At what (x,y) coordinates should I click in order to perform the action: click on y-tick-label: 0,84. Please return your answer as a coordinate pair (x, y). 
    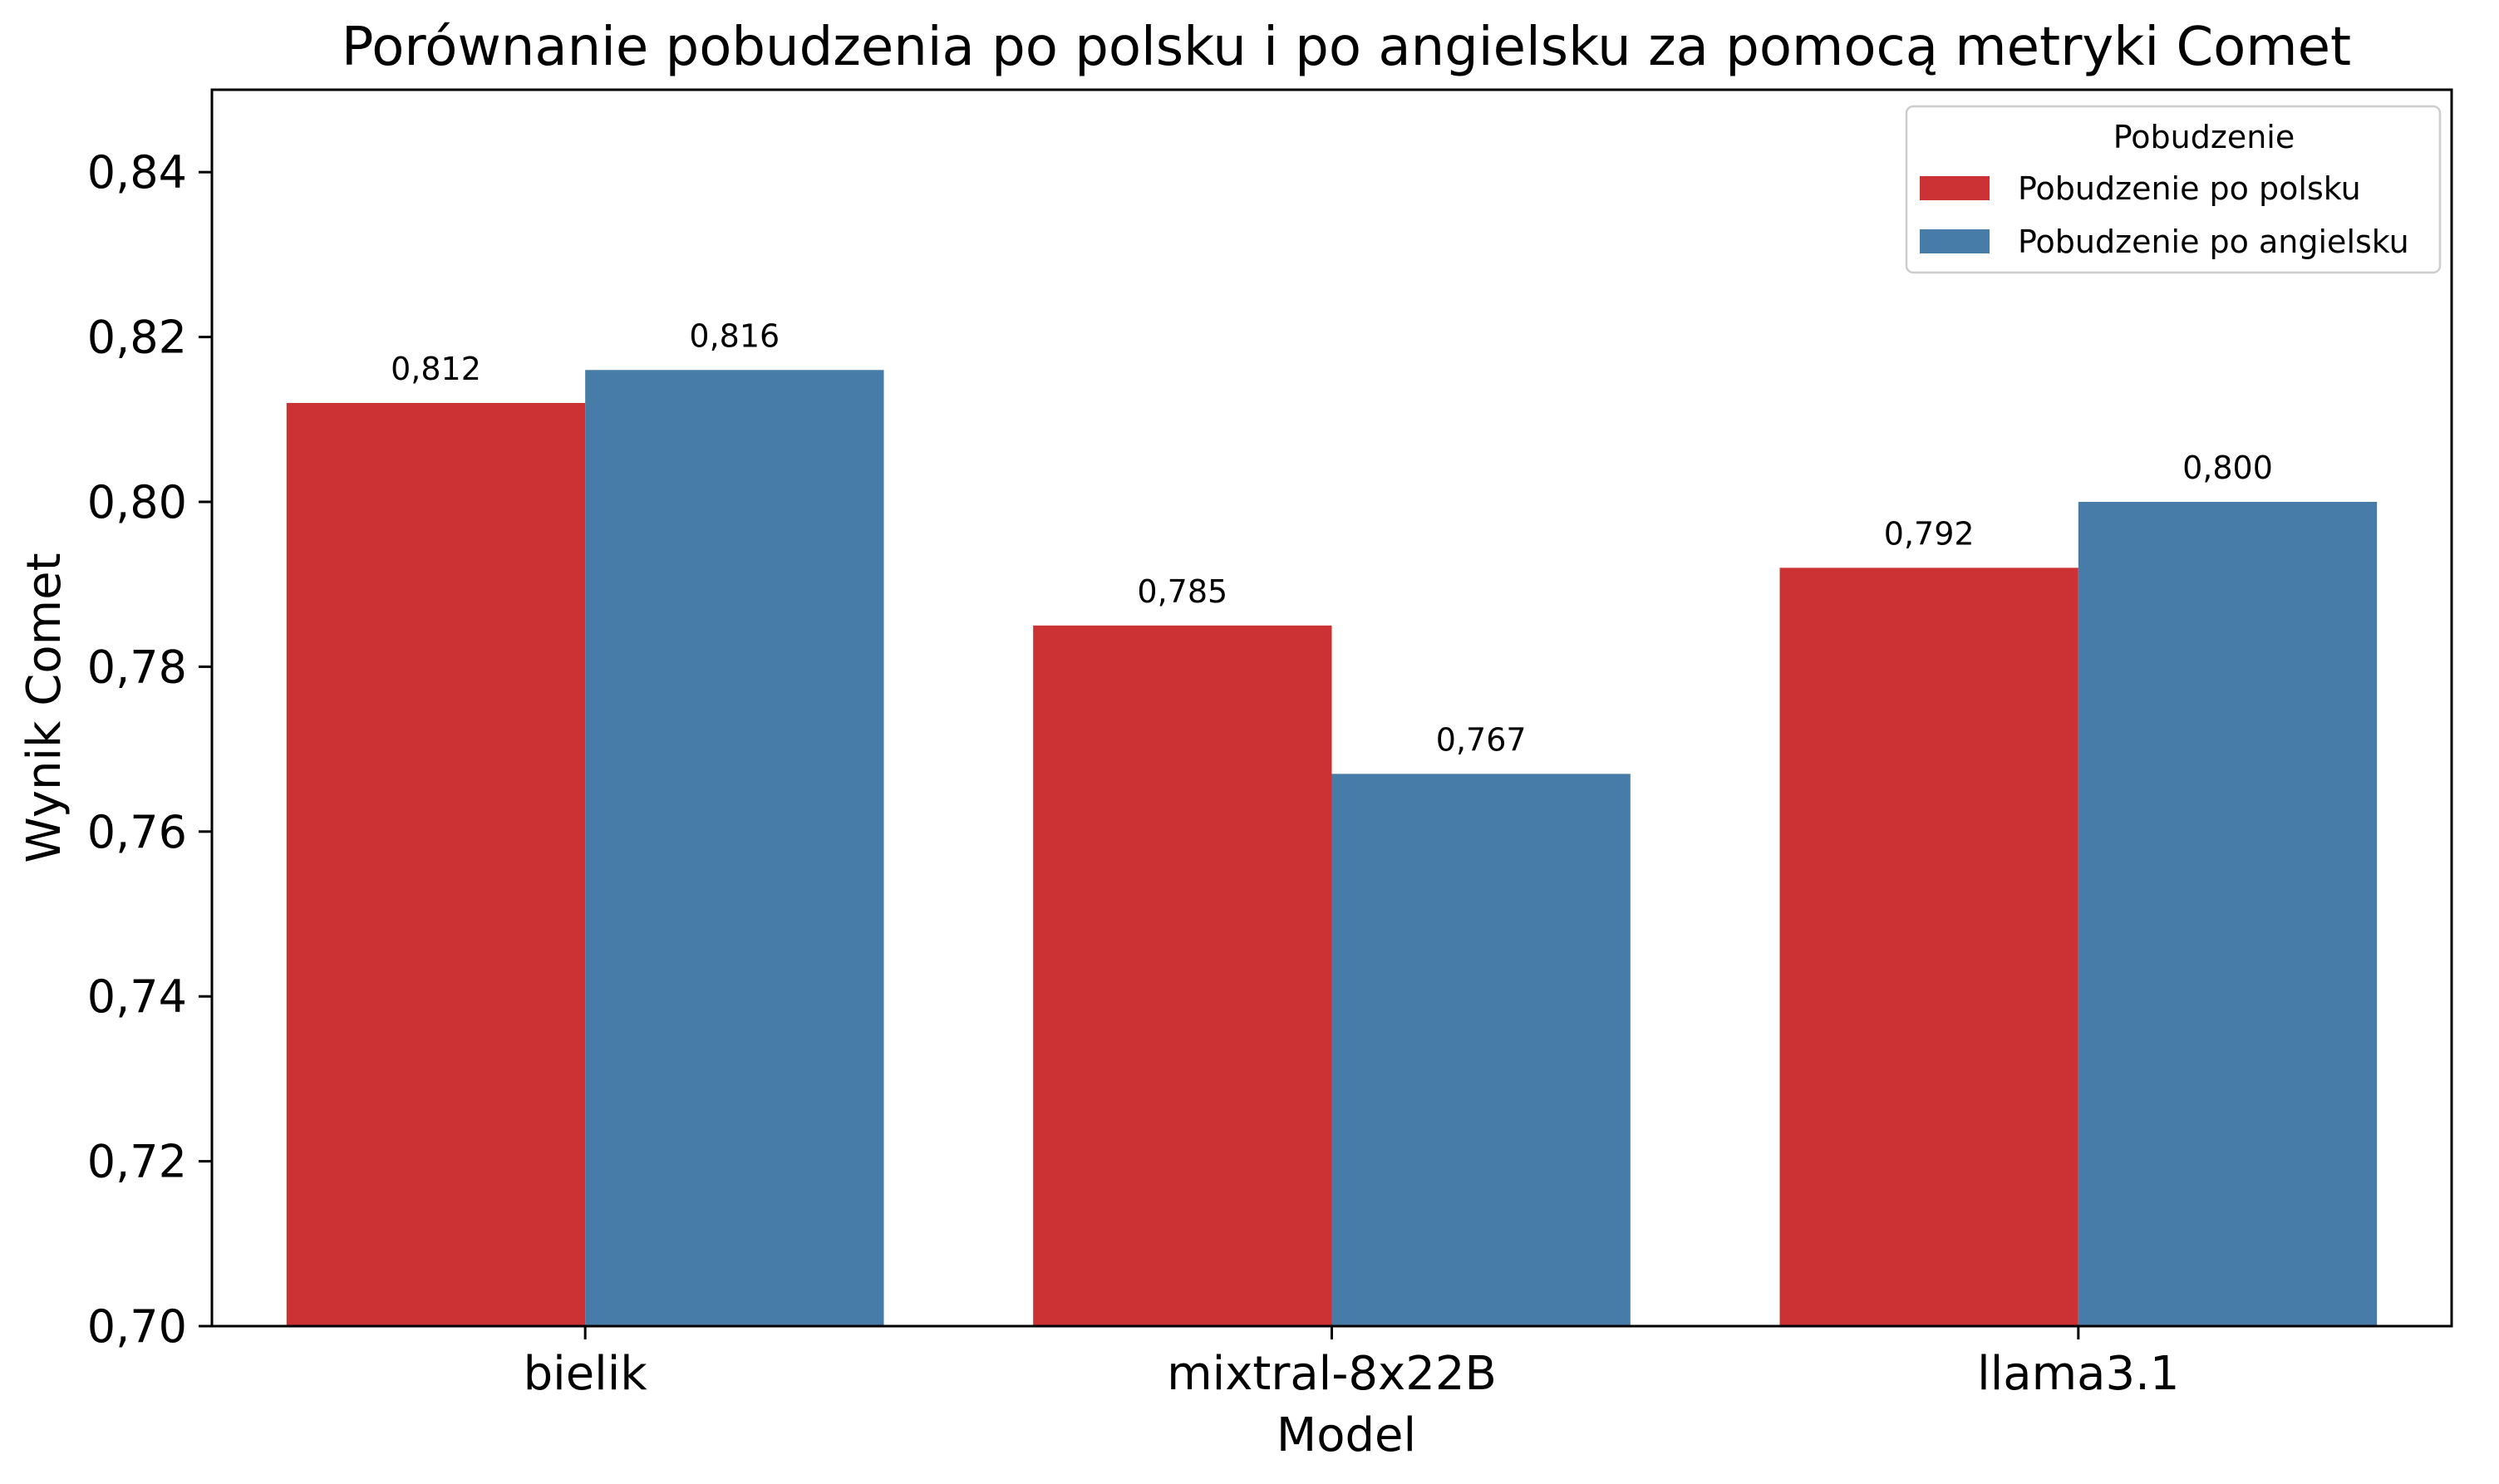
    Looking at the image, I should click on (137, 172).